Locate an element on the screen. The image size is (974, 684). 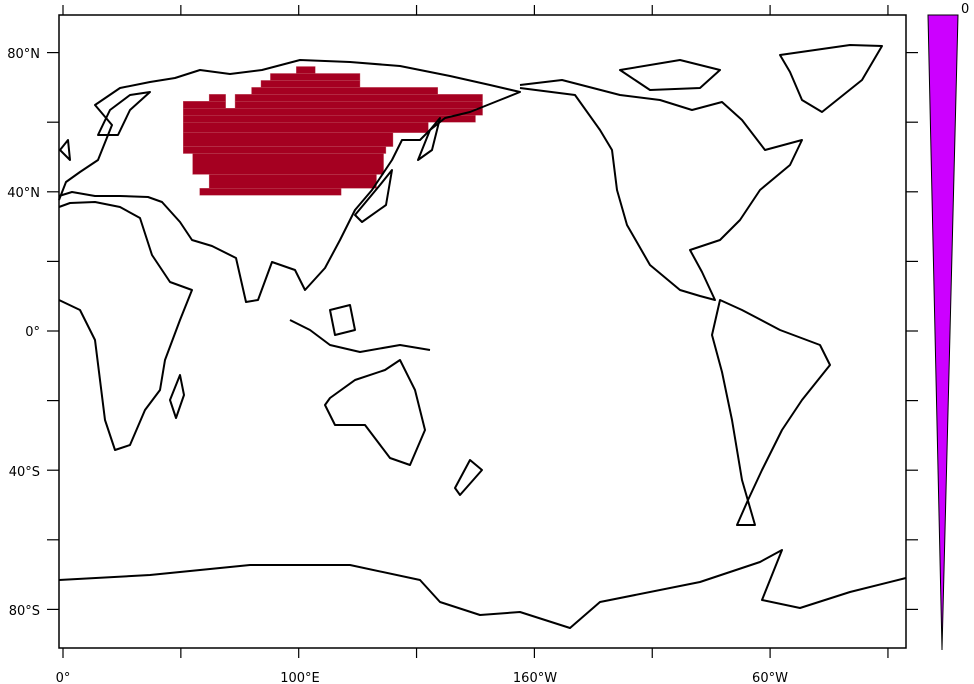
coast-north-america is located at coordinates (661, 190).